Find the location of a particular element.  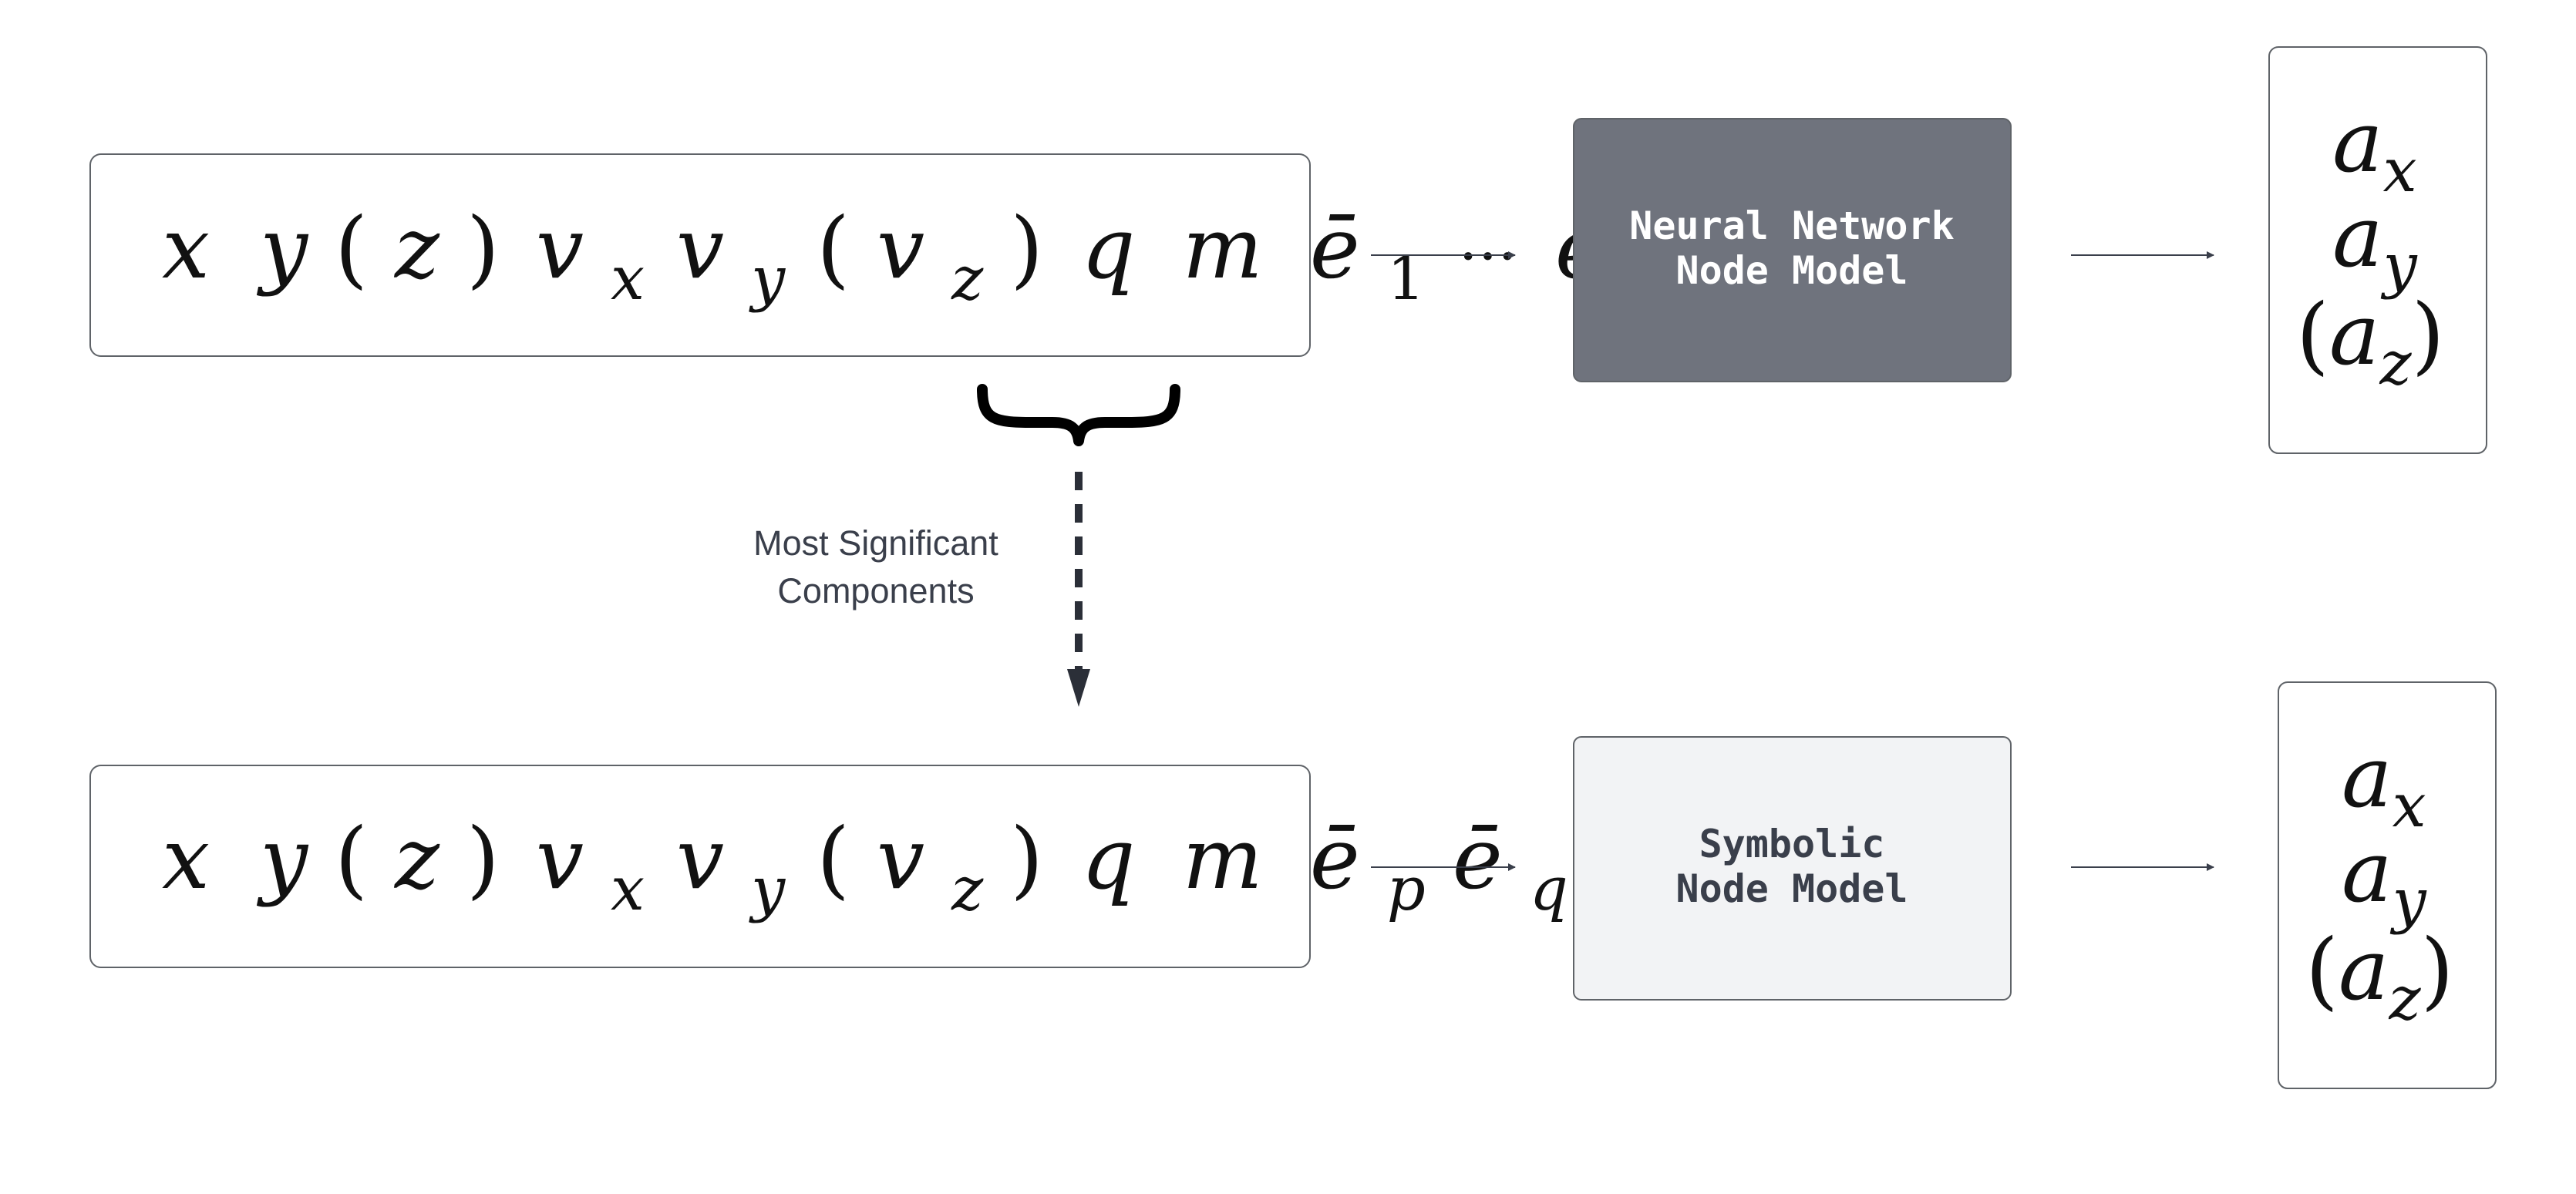

nn-model-box is located at coordinates (1793, 250).